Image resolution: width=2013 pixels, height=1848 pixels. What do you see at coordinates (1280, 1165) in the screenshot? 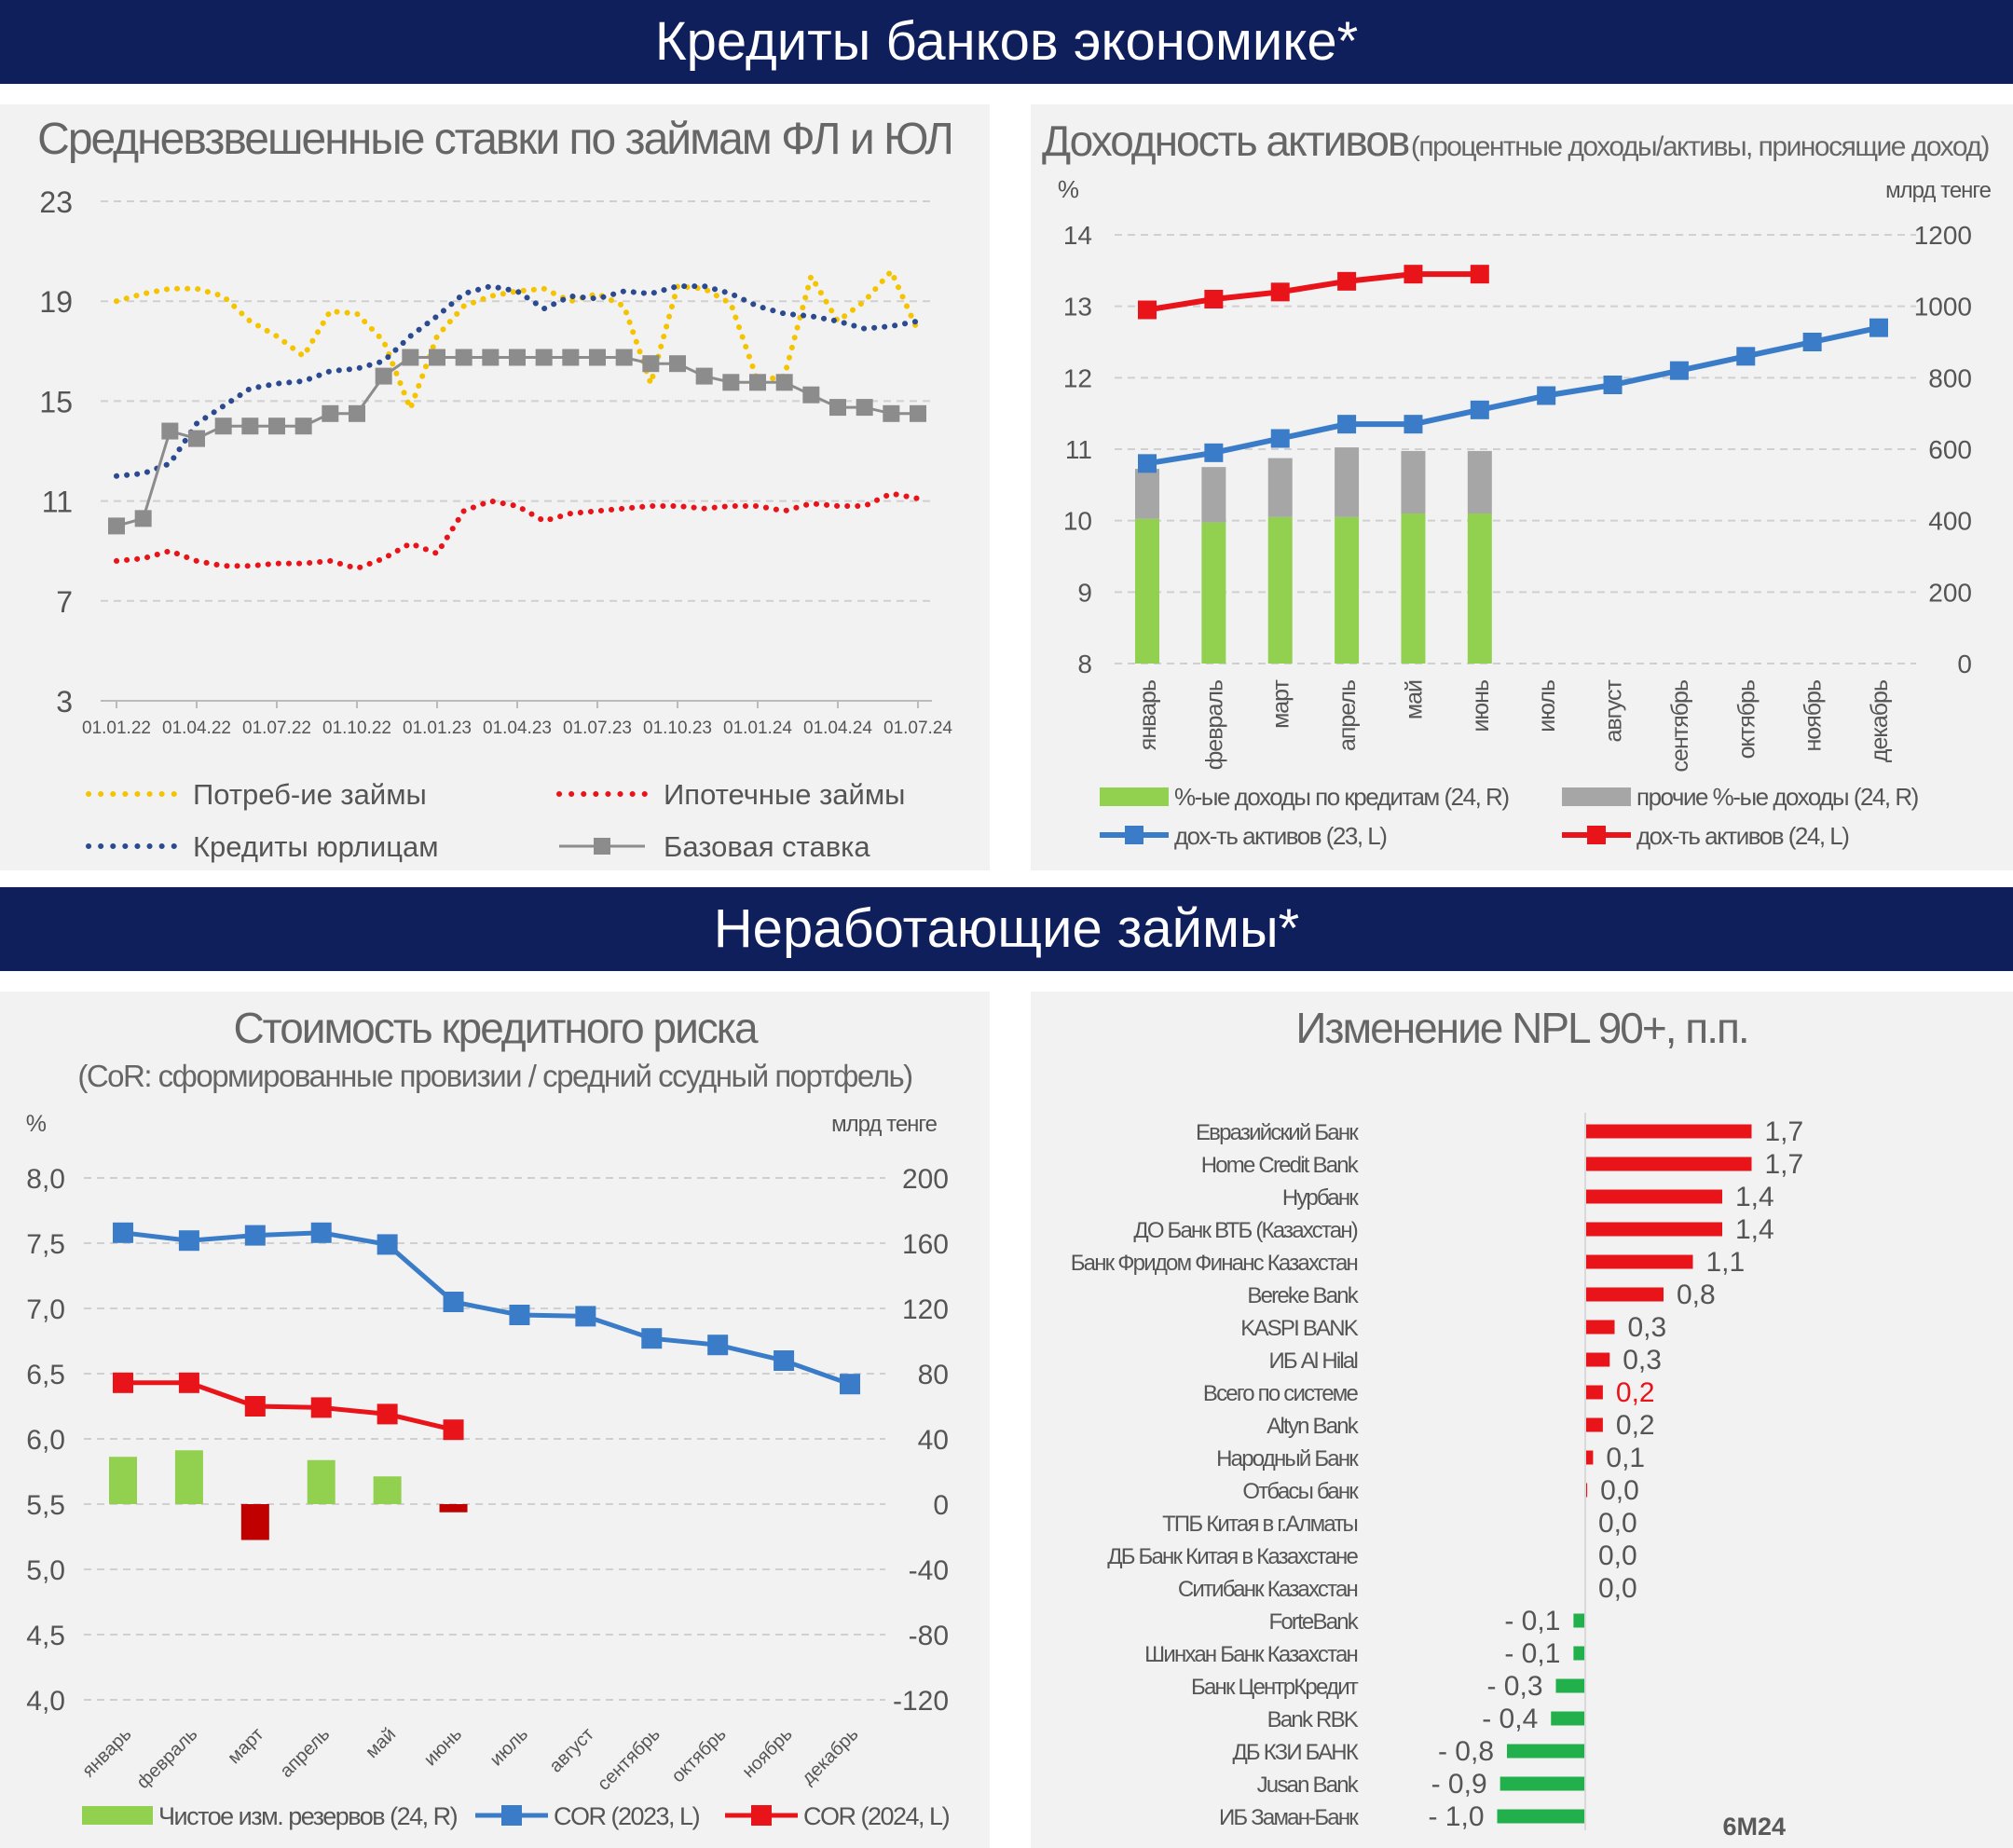
I see `category-label: Home Credit Bank` at bounding box center [1280, 1165].